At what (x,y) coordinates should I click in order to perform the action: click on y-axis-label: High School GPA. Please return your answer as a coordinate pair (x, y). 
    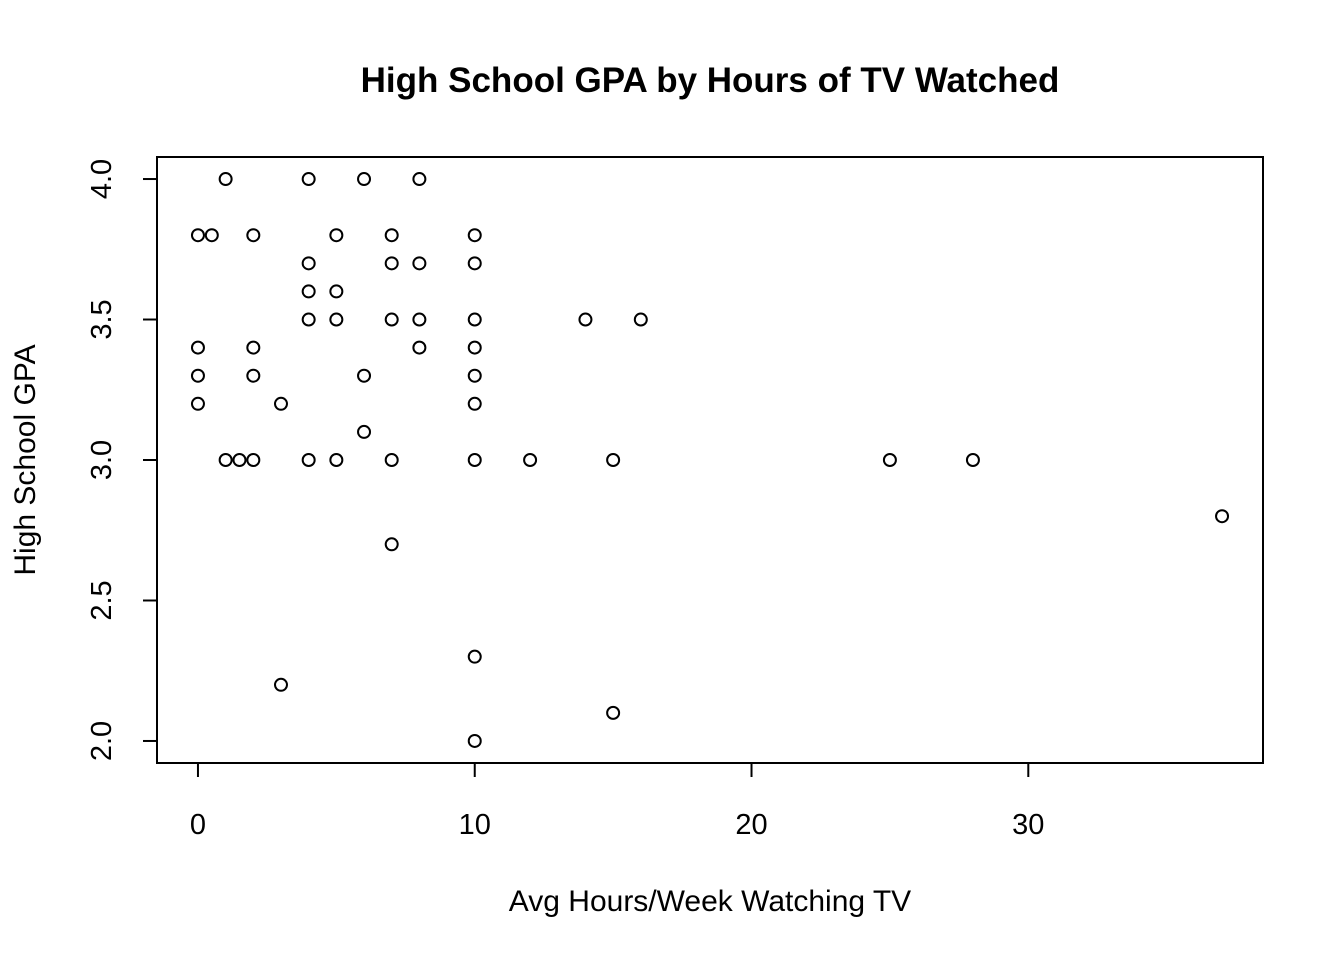
    Looking at the image, I should click on (25, 459).